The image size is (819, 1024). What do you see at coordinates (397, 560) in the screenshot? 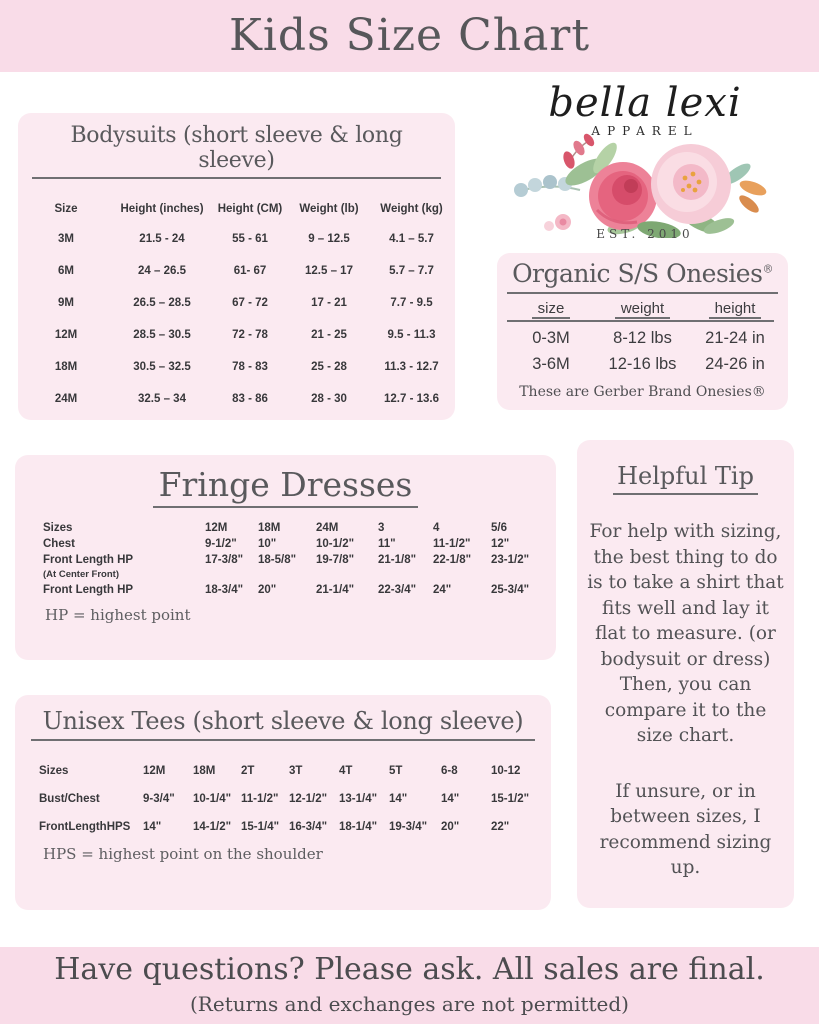
I see `table-cell: 21-1/8"` at bounding box center [397, 560].